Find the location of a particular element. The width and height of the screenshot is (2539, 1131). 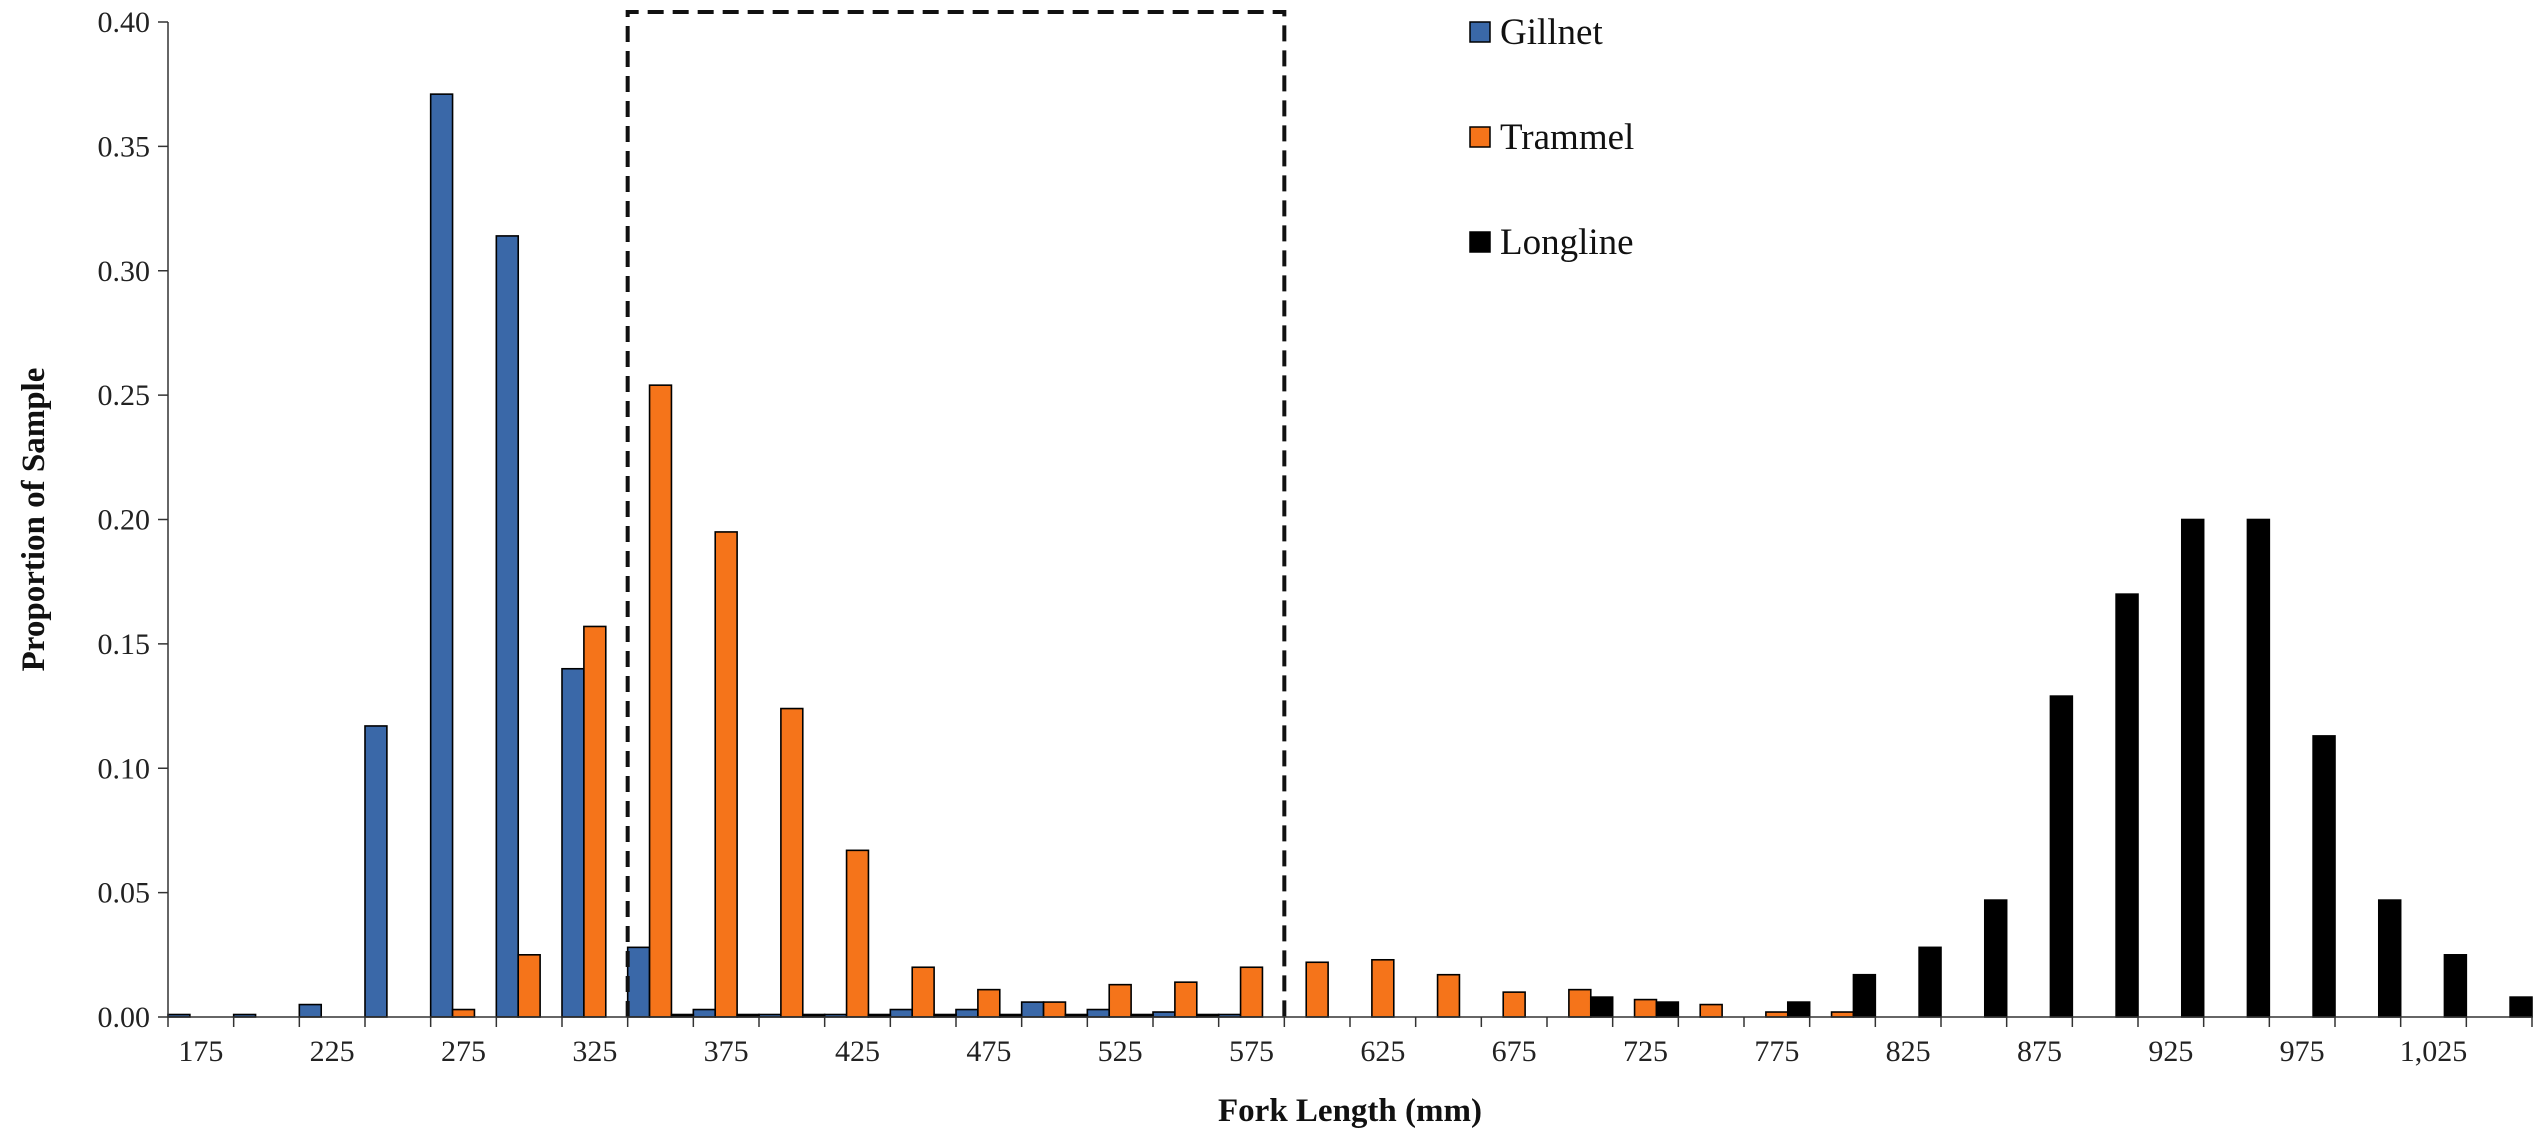

x-tick-label: 725 is located at coordinates (1645, 1051).